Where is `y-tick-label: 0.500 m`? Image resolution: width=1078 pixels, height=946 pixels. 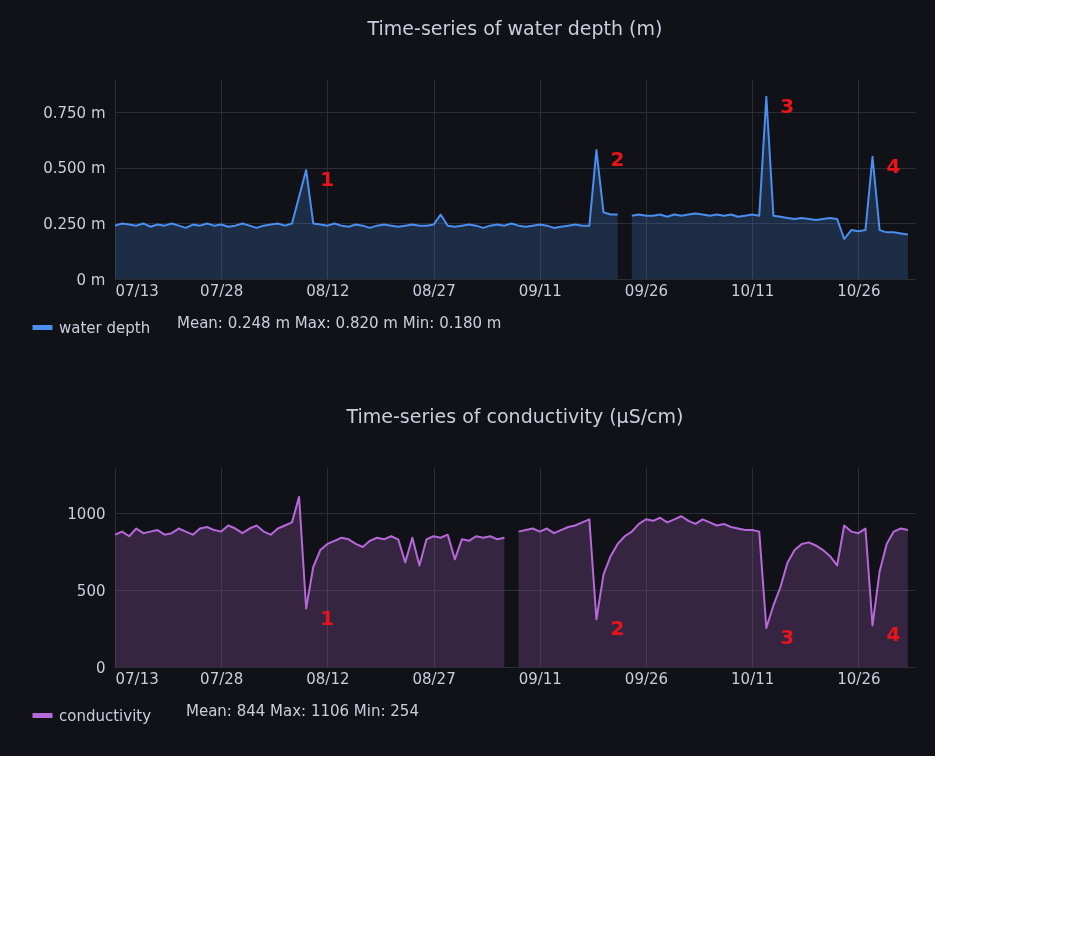
y-tick-label: 0.500 m is located at coordinates (74, 168).